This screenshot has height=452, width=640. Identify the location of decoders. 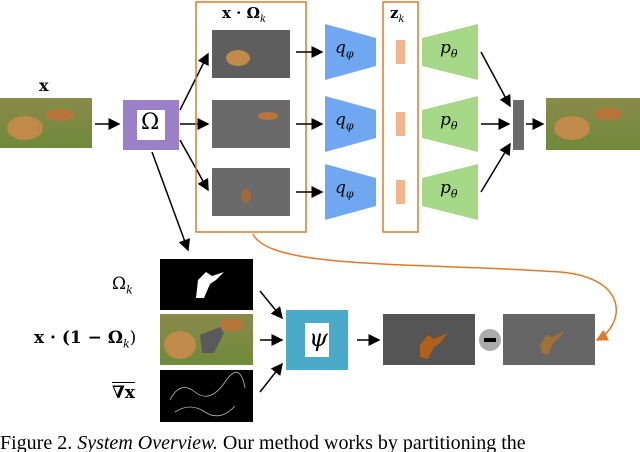
(450, 122).